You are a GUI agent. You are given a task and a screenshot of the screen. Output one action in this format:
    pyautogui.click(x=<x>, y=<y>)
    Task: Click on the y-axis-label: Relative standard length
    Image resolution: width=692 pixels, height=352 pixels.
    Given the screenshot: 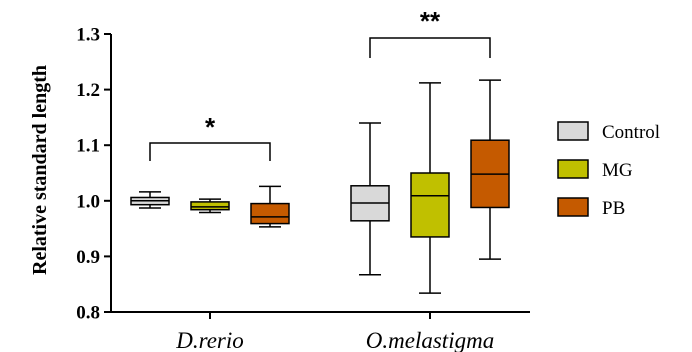 What is the action you would take?
    pyautogui.click(x=40, y=170)
    